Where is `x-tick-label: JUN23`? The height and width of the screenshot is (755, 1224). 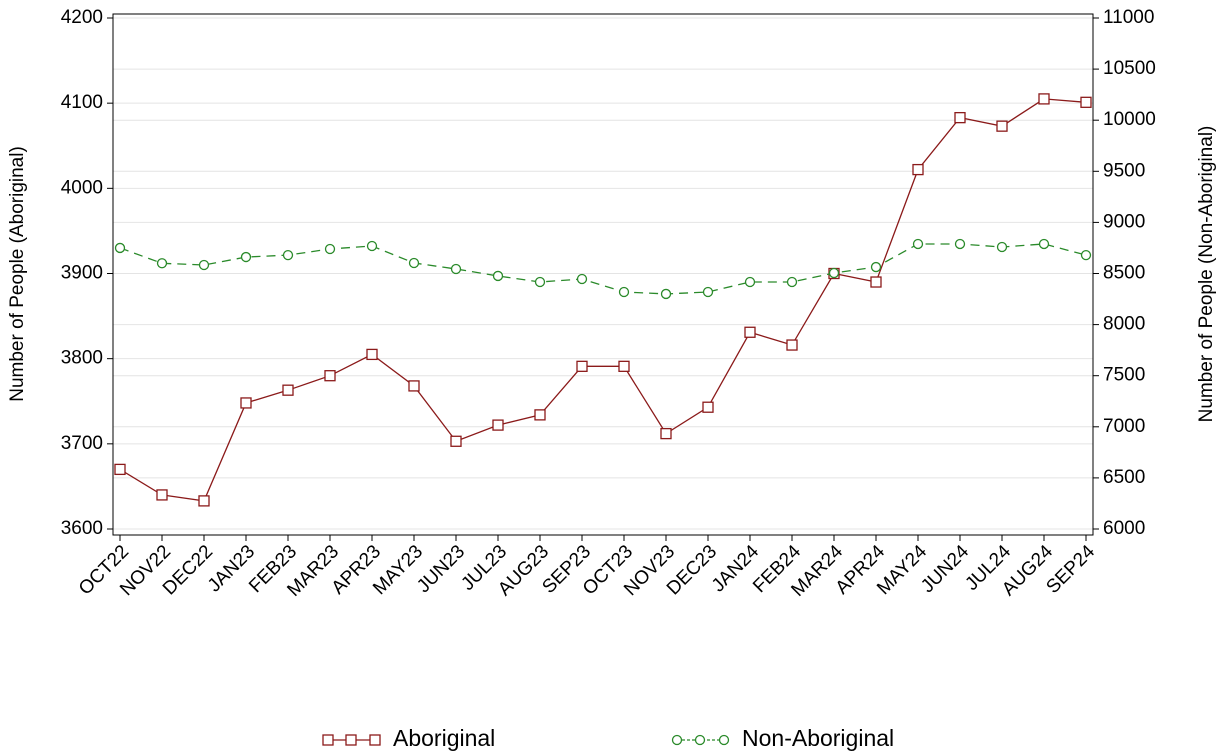
x-tick-label: JUN23 is located at coordinates (441, 569).